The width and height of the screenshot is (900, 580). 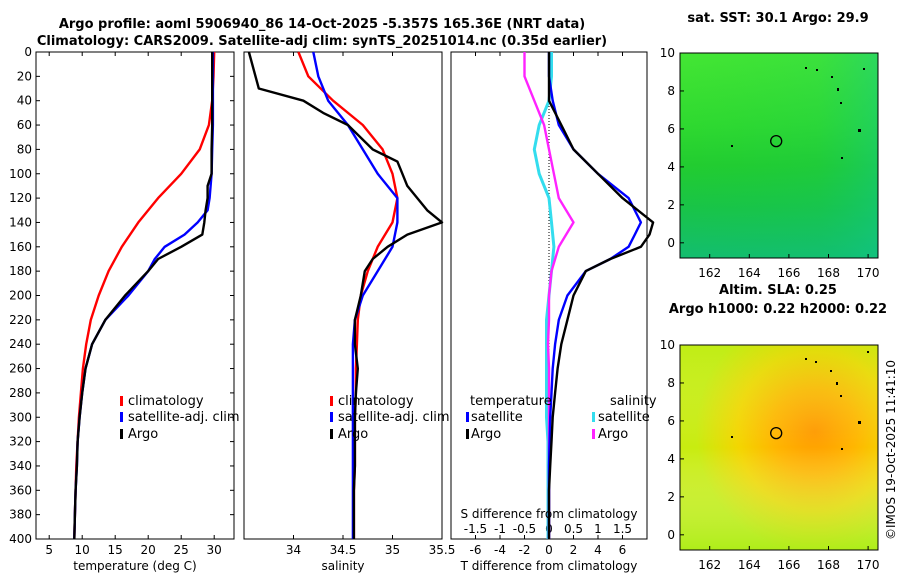 What do you see at coordinates (134, 566) in the screenshot?
I see `temperature-xlabel: temperature (deg C)` at bounding box center [134, 566].